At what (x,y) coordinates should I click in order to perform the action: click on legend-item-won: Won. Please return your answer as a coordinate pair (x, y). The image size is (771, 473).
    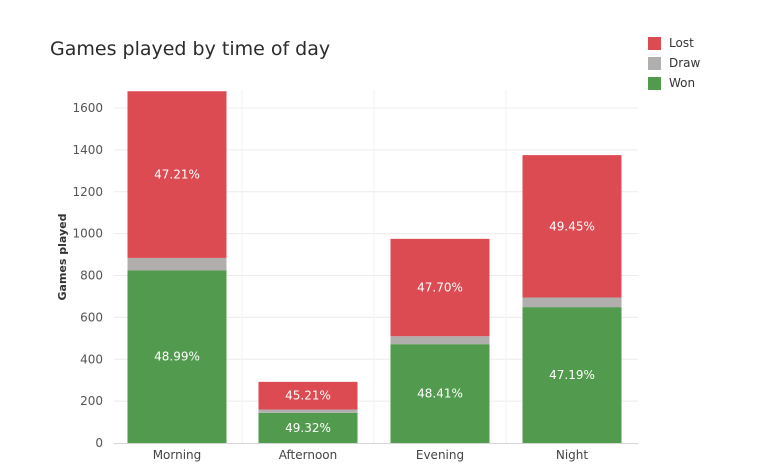
    Looking at the image, I should click on (674, 83).